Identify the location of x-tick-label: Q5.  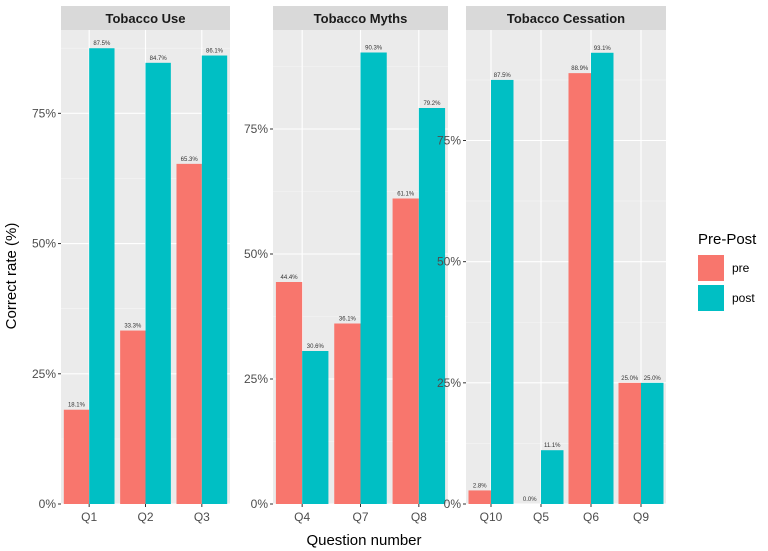
(541, 517).